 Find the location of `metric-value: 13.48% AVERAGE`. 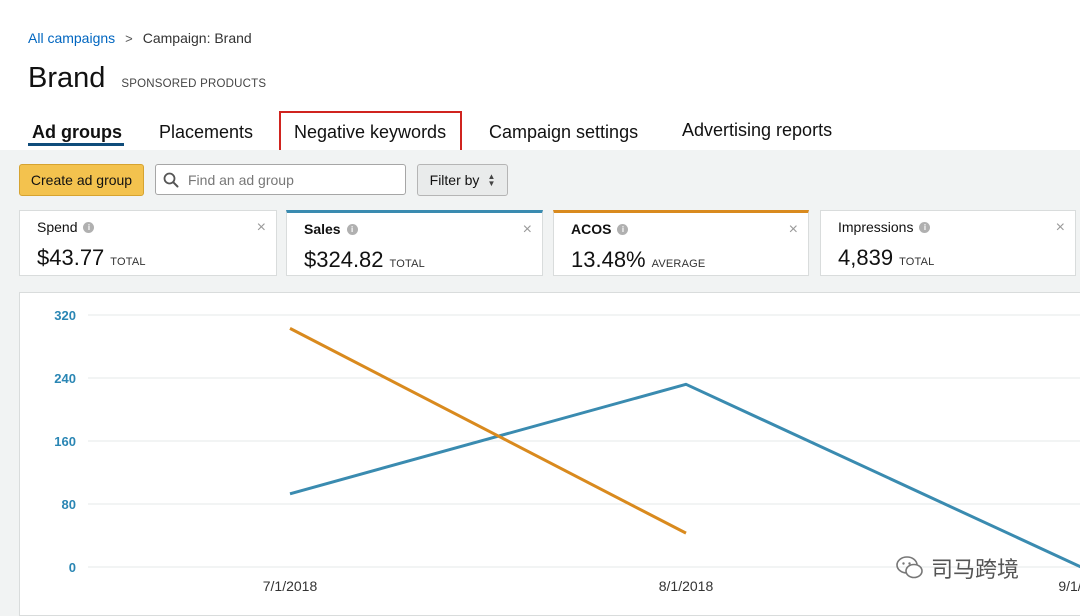

metric-value: 13.48% AVERAGE is located at coordinates (638, 260).